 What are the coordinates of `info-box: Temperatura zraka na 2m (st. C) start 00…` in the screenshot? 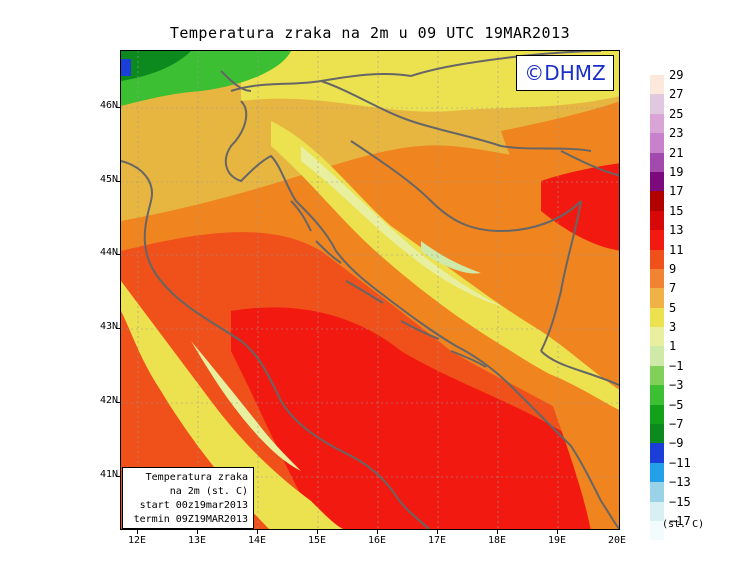 It's located at (188, 498).